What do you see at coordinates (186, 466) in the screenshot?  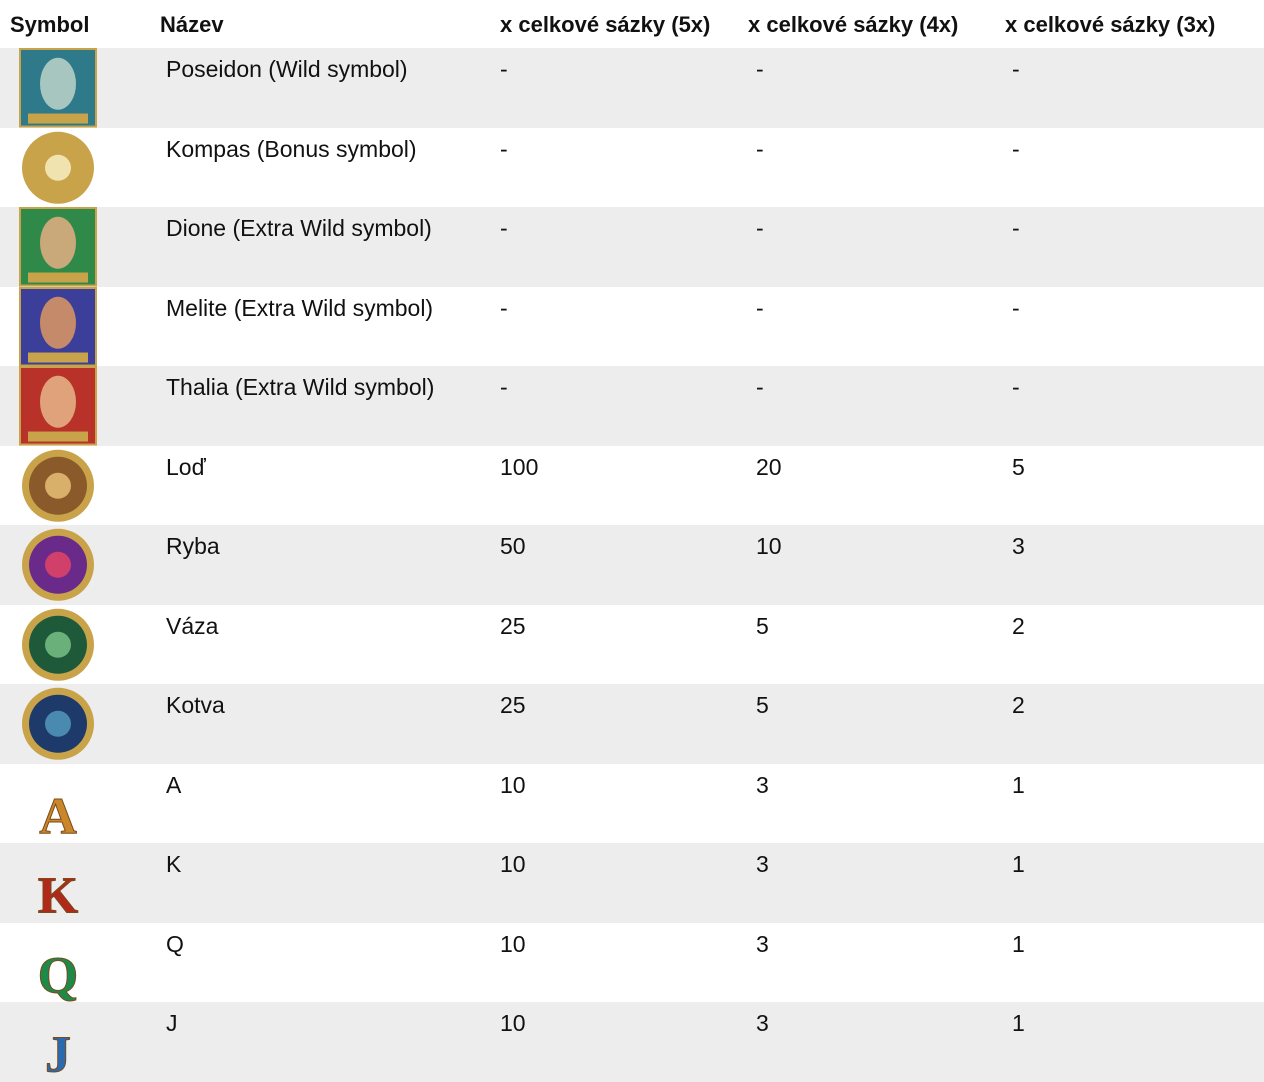 I see `symbol-name: Loď` at bounding box center [186, 466].